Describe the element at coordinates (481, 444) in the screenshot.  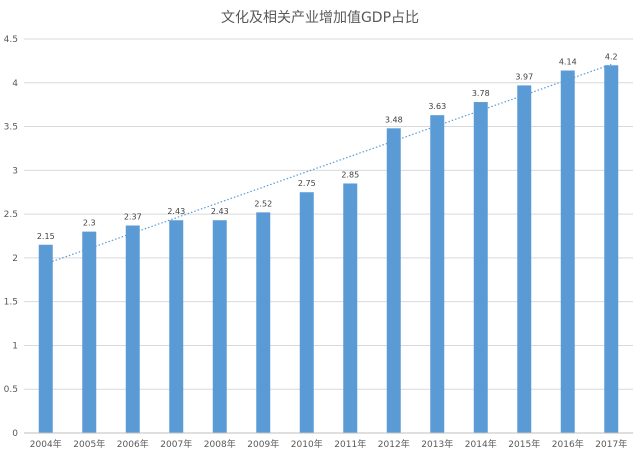
I see `x-tick-label: 2014年` at that location.